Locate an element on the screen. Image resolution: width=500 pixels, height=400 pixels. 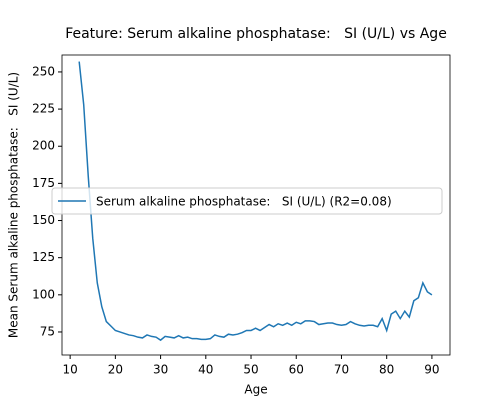
x-tick-label: 80 is located at coordinates (386, 370).